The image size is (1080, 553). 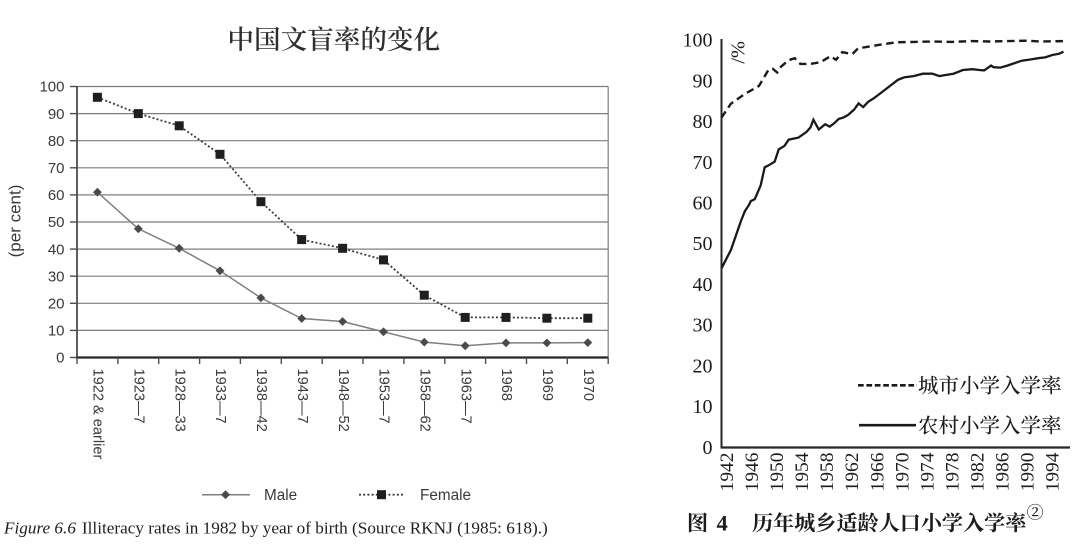 What do you see at coordinates (506, 385) in the screenshot?
I see `svg-text: 1968` at bounding box center [506, 385].